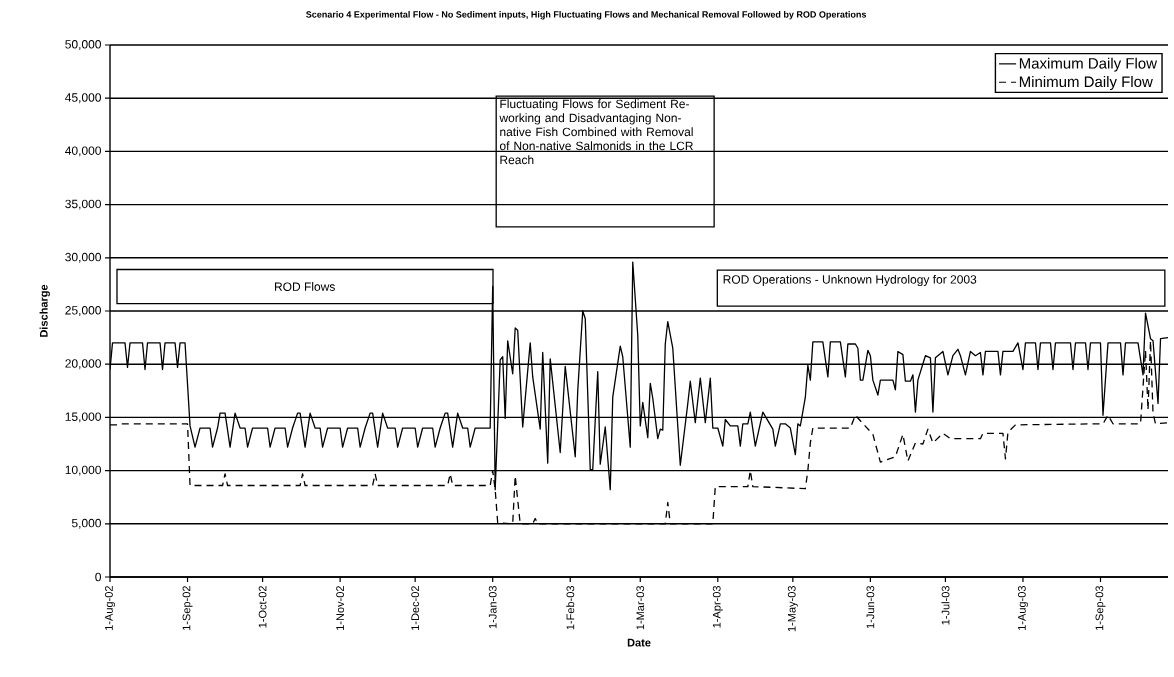 This screenshot has width=1174, height=677. What do you see at coordinates (945, 605) in the screenshot?
I see `x-tick-label: 1-Jul-03` at bounding box center [945, 605].